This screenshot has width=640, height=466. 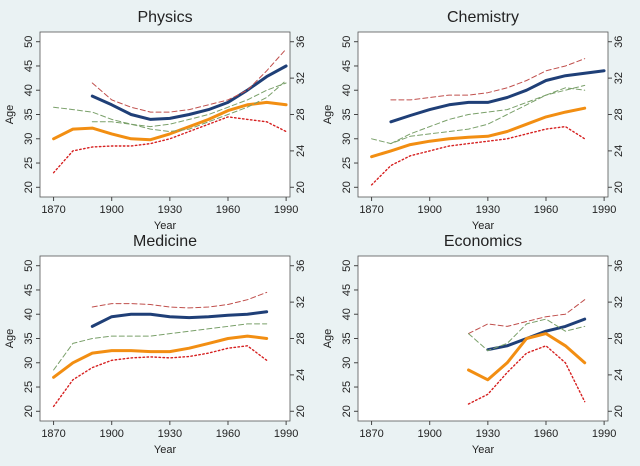 I want to click on panel-title: Physics, so click(x=164, y=17).